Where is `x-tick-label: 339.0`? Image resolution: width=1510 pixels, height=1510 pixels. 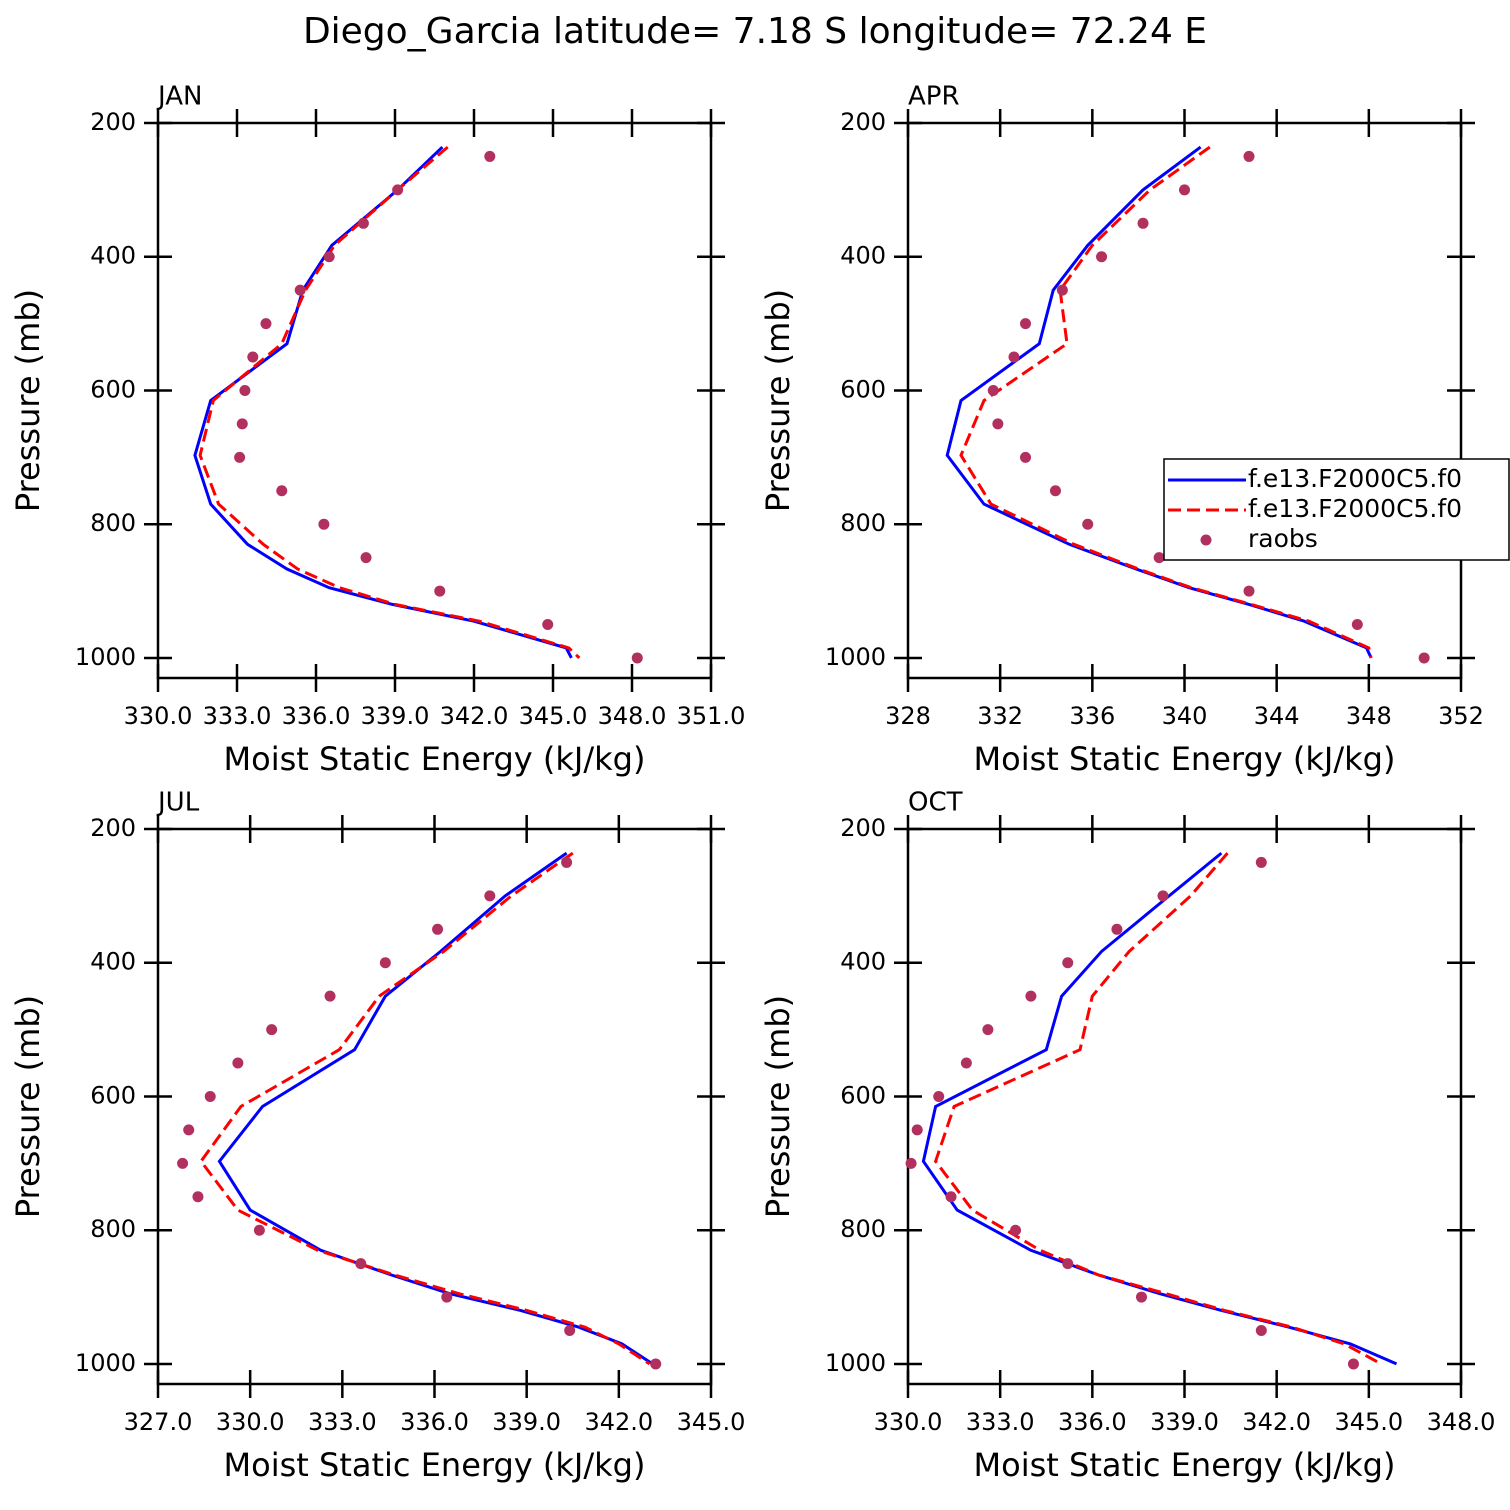
x-tick-label: 339.0 is located at coordinates (526, 1422).